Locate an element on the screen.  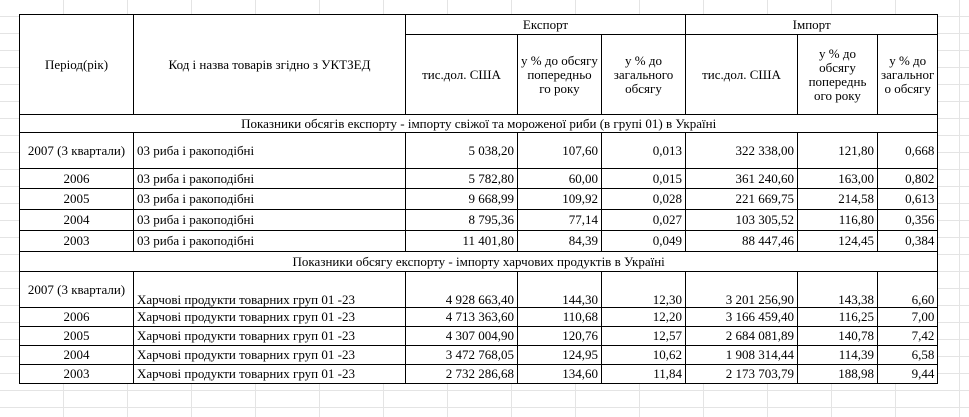
cell-exp-share: 12,57 is located at coordinates (643, 336).